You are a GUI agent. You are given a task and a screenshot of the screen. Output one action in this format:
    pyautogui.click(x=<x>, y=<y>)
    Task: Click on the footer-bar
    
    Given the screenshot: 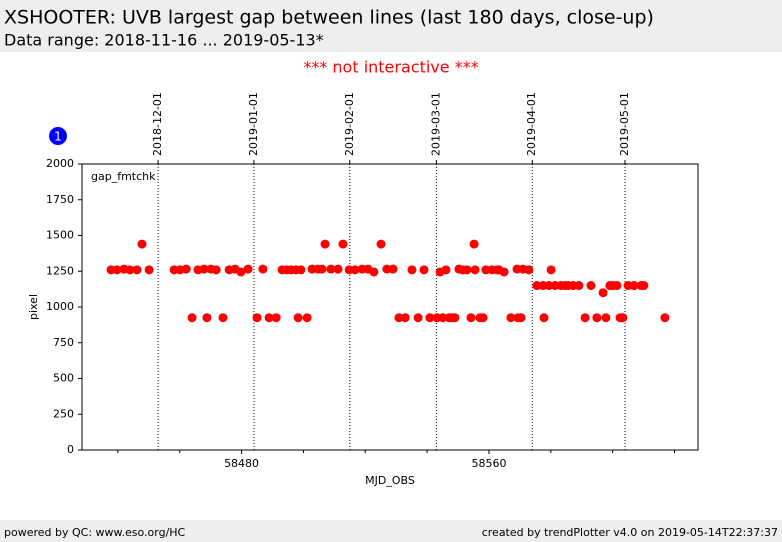 What is the action you would take?
    pyautogui.click(x=391, y=531)
    